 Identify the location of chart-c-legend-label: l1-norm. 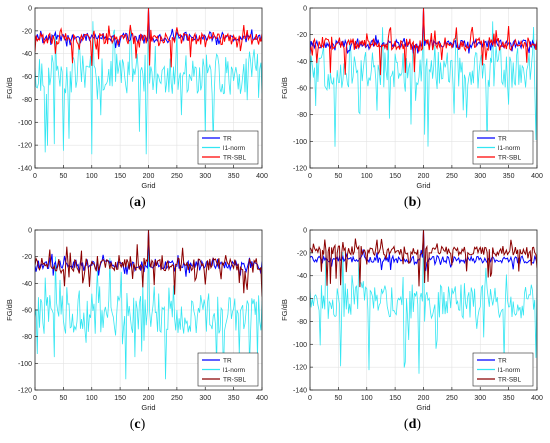
(234, 370).